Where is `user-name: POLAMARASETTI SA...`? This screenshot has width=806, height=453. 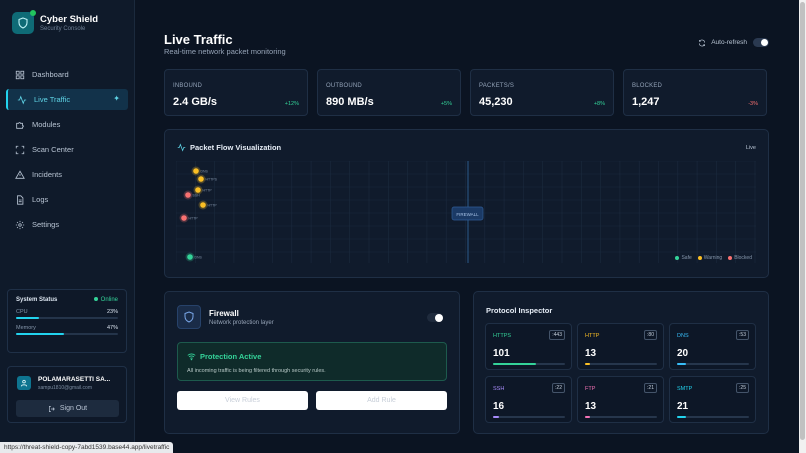
user-name: POLAMARASETTI SA... is located at coordinates (74, 379).